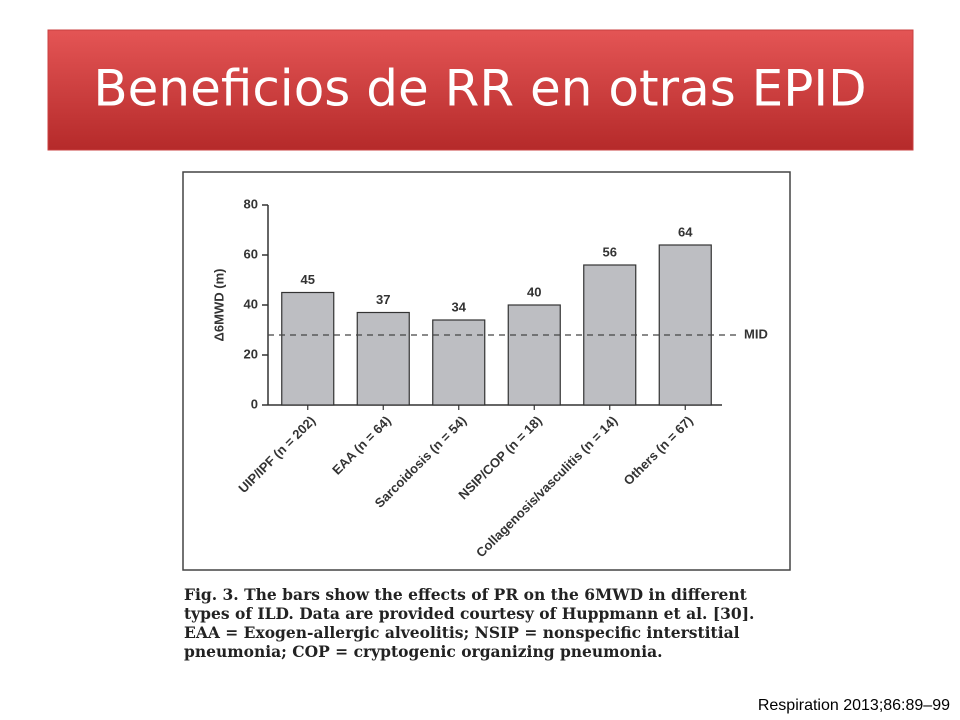 This screenshot has height=720, width=960. I want to click on value-label: 45, so click(308, 279).